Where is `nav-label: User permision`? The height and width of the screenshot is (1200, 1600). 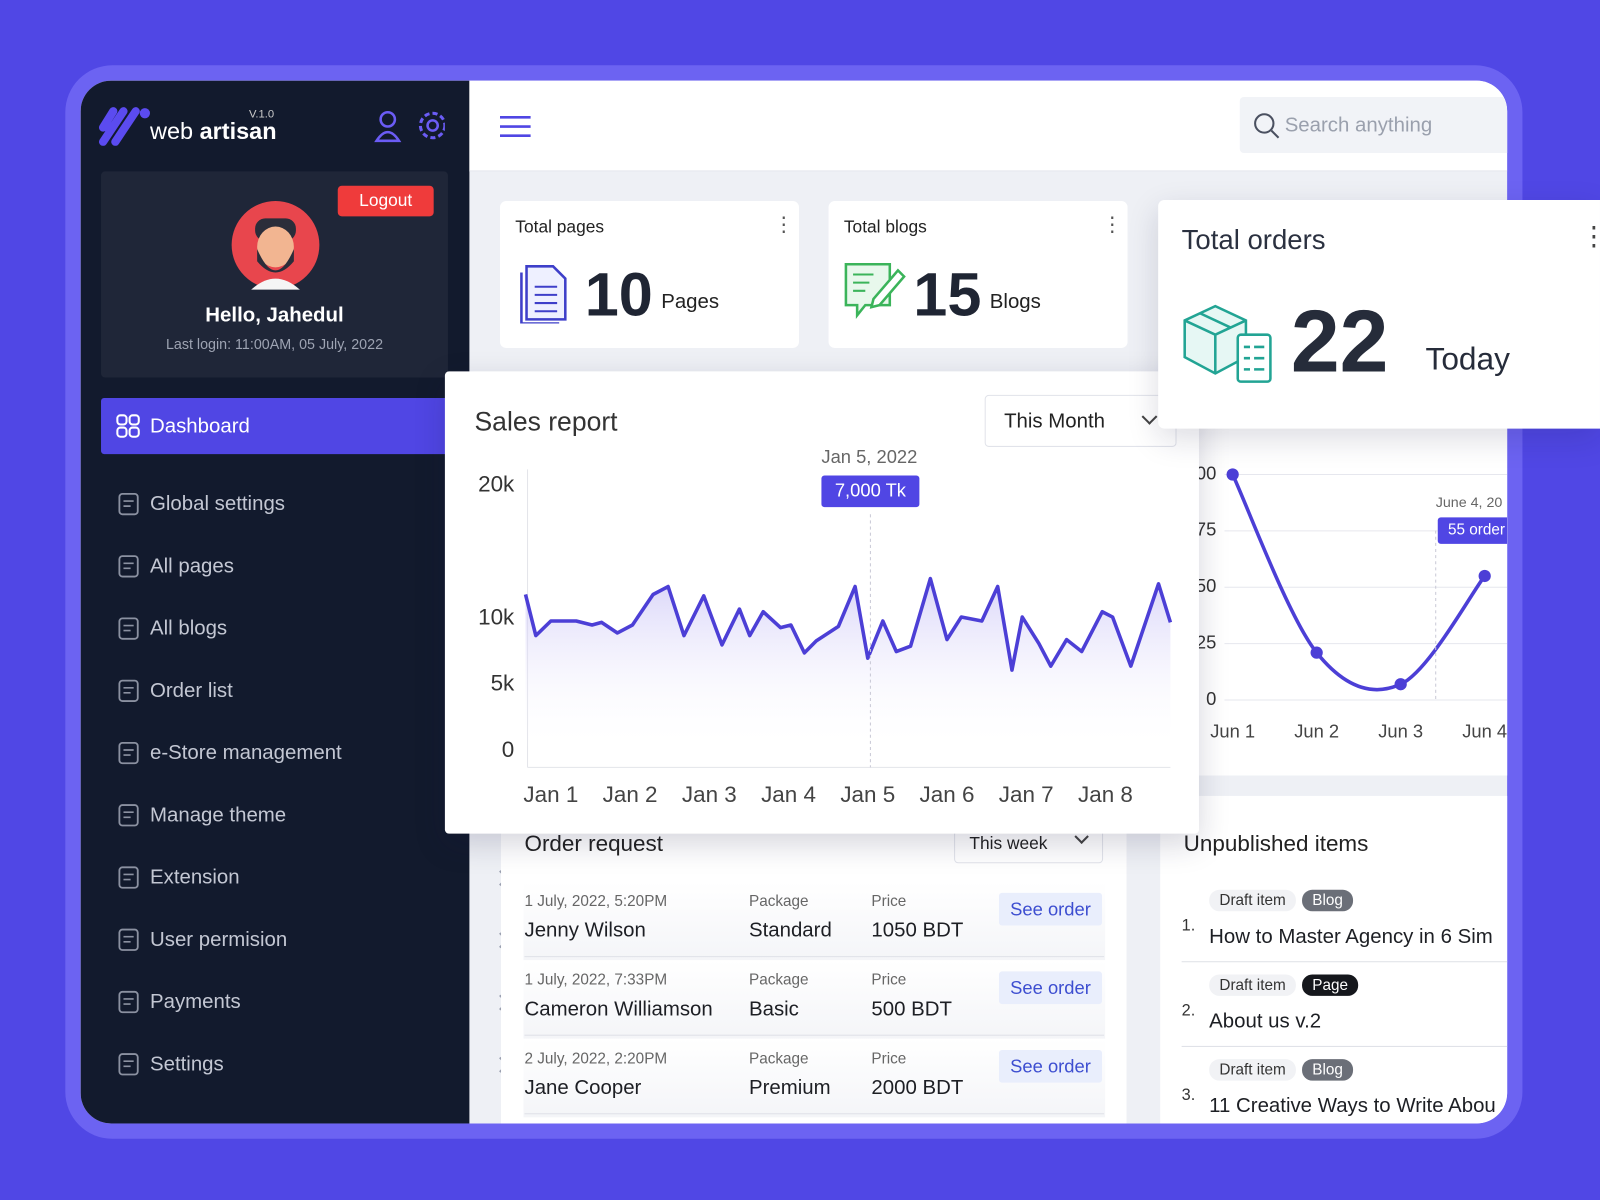 nav-label: User permision is located at coordinates (218, 940).